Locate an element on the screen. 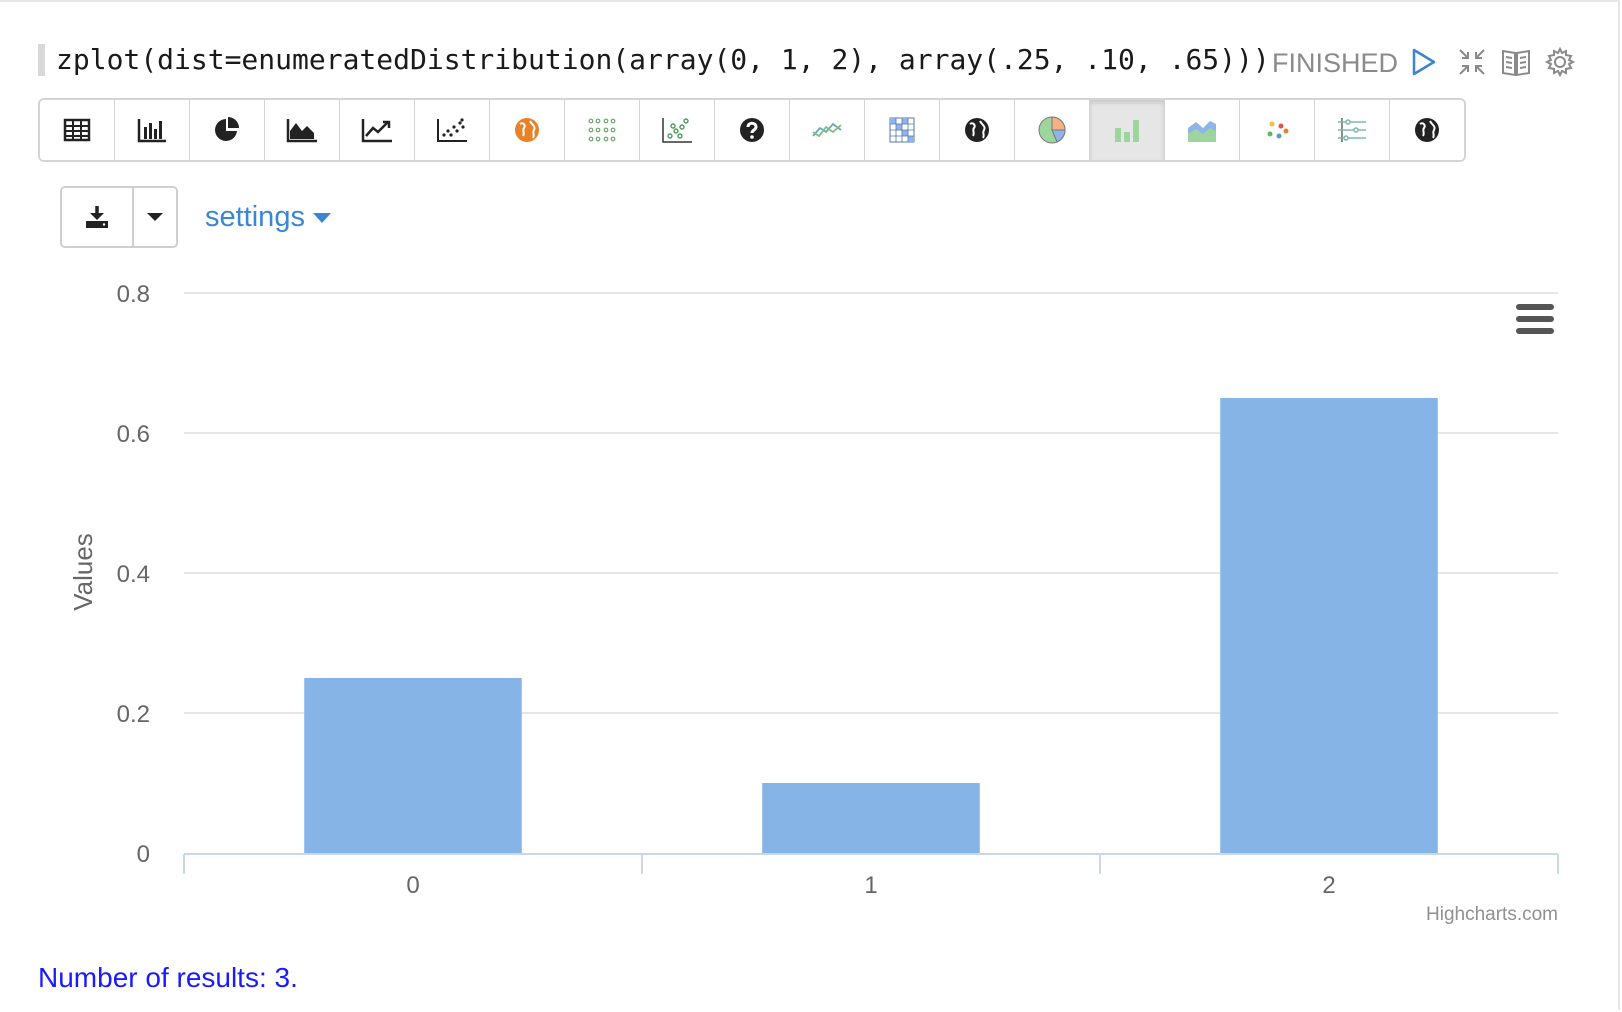 The image size is (1622, 1012). dot-grid-icon is located at coordinates (602, 130).